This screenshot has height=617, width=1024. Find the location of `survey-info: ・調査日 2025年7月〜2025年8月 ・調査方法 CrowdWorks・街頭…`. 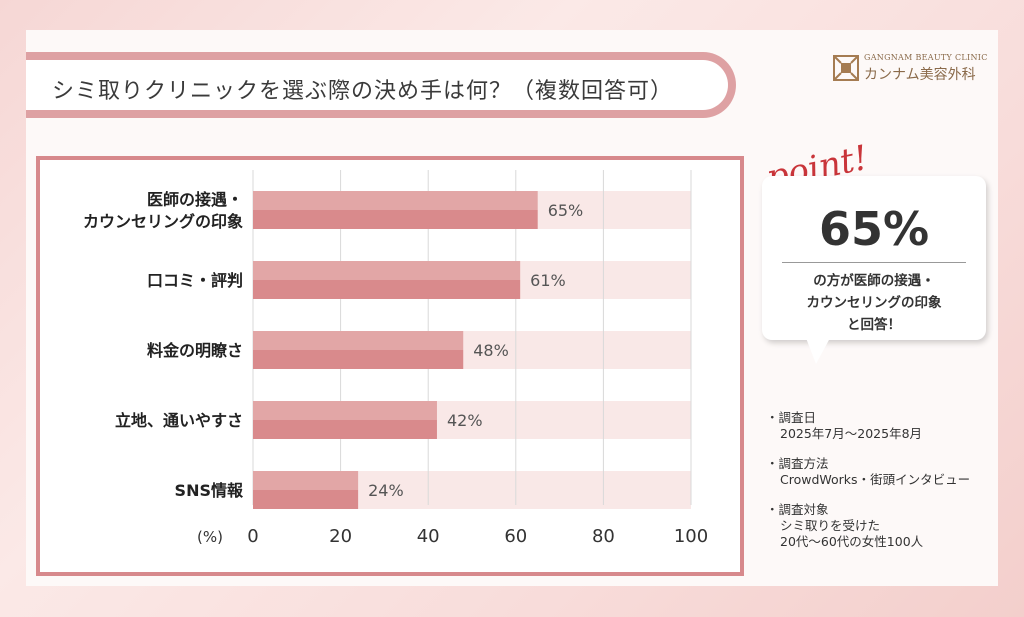

survey-info: ・調査日 2025年7月〜2025年8月 ・調査方法 CrowdWorks・街頭… is located at coordinates (881, 487).